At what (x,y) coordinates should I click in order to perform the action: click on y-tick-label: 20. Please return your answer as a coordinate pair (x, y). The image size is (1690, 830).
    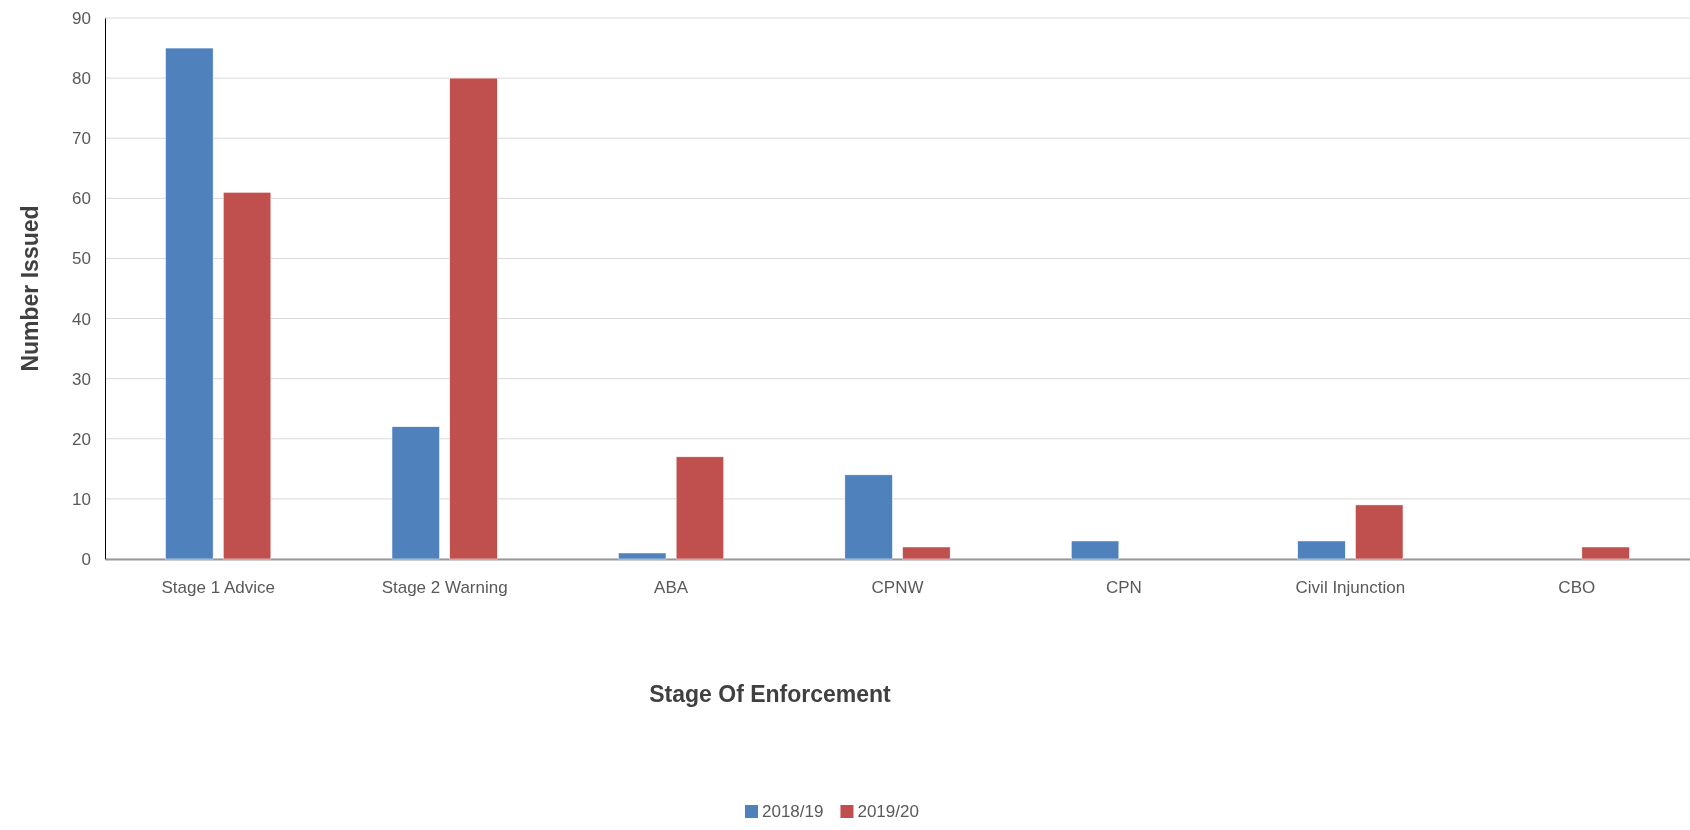
    Looking at the image, I should click on (81, 439).